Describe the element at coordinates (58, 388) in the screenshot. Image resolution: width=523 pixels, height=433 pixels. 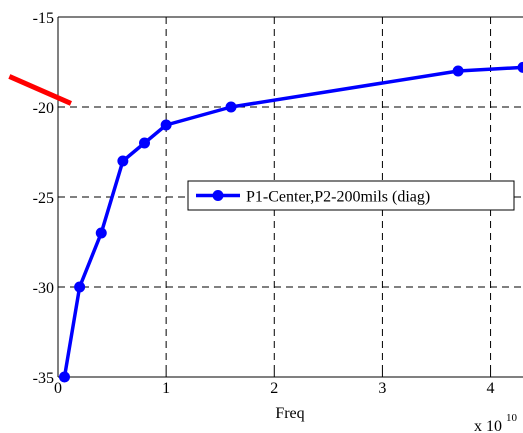
I see `x-tick-label: 0` at that location.